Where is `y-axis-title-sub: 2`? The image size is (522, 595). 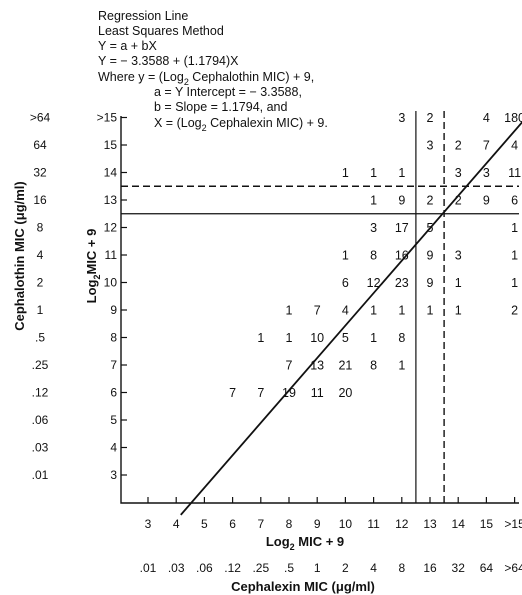 y-axis-title-sub: 2 is located at coordinates (97, 277).